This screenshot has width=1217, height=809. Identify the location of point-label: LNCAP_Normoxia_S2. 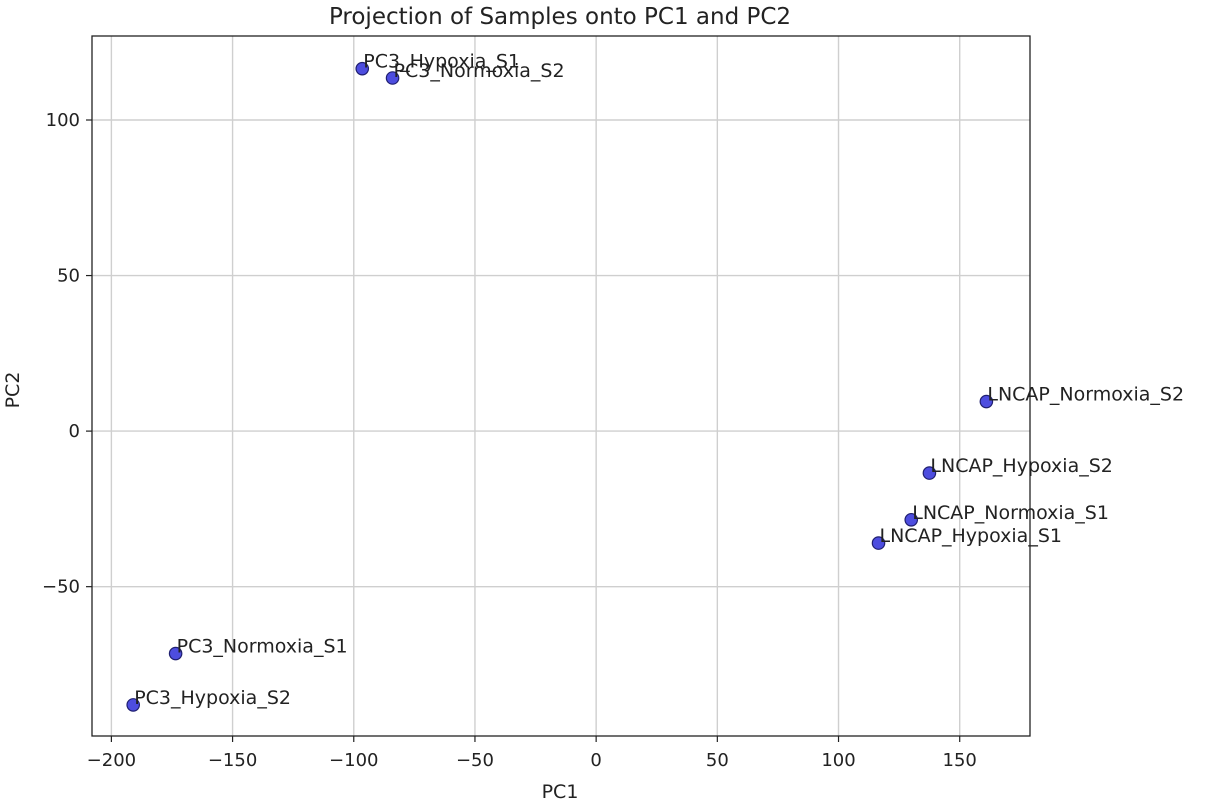
(1085, 395).